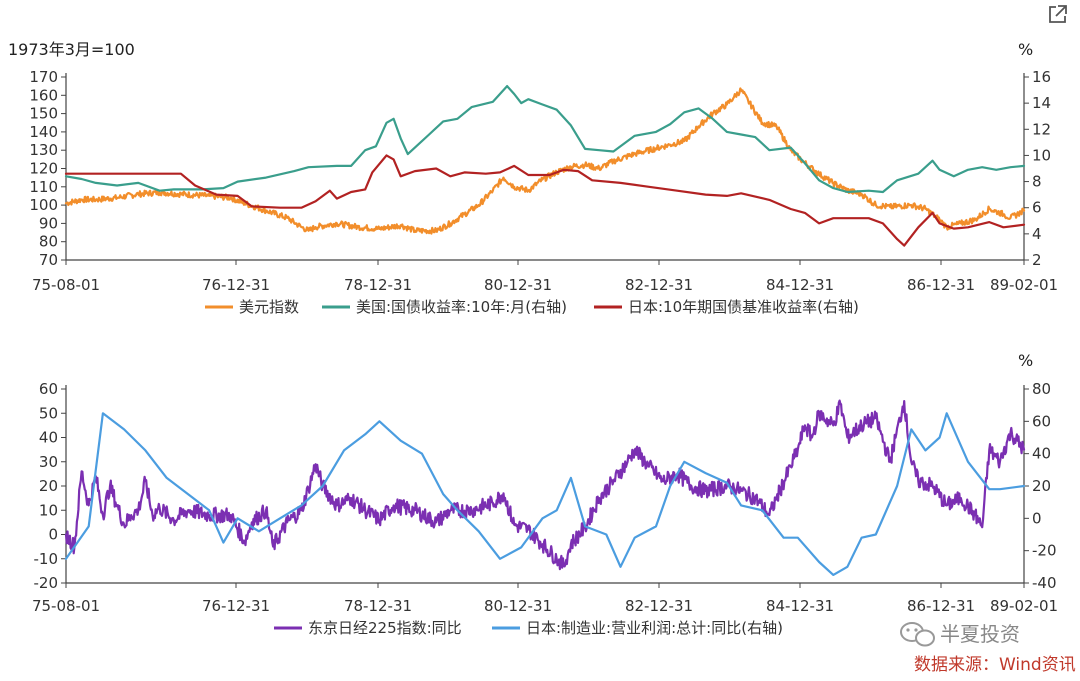  I want to click on right-tick-label: -20, so click(1044, 551).